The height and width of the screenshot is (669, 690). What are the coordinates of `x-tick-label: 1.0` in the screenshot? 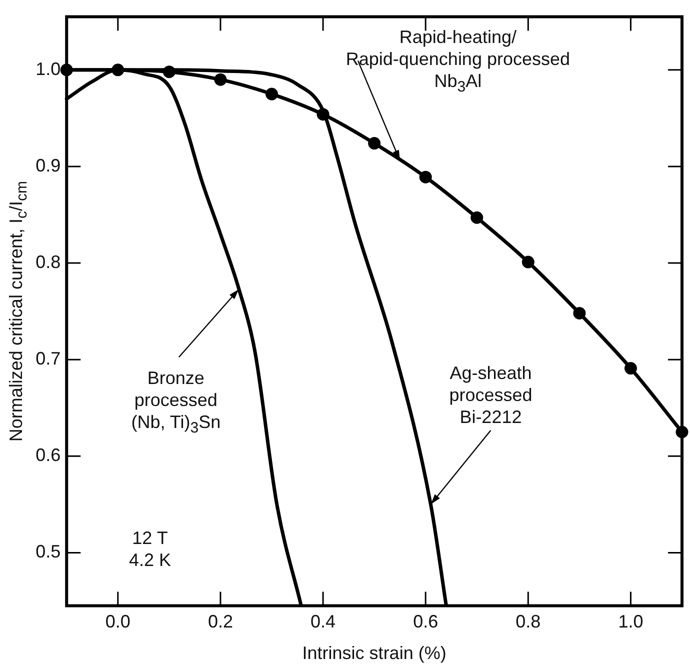 It's located at (631, 622).